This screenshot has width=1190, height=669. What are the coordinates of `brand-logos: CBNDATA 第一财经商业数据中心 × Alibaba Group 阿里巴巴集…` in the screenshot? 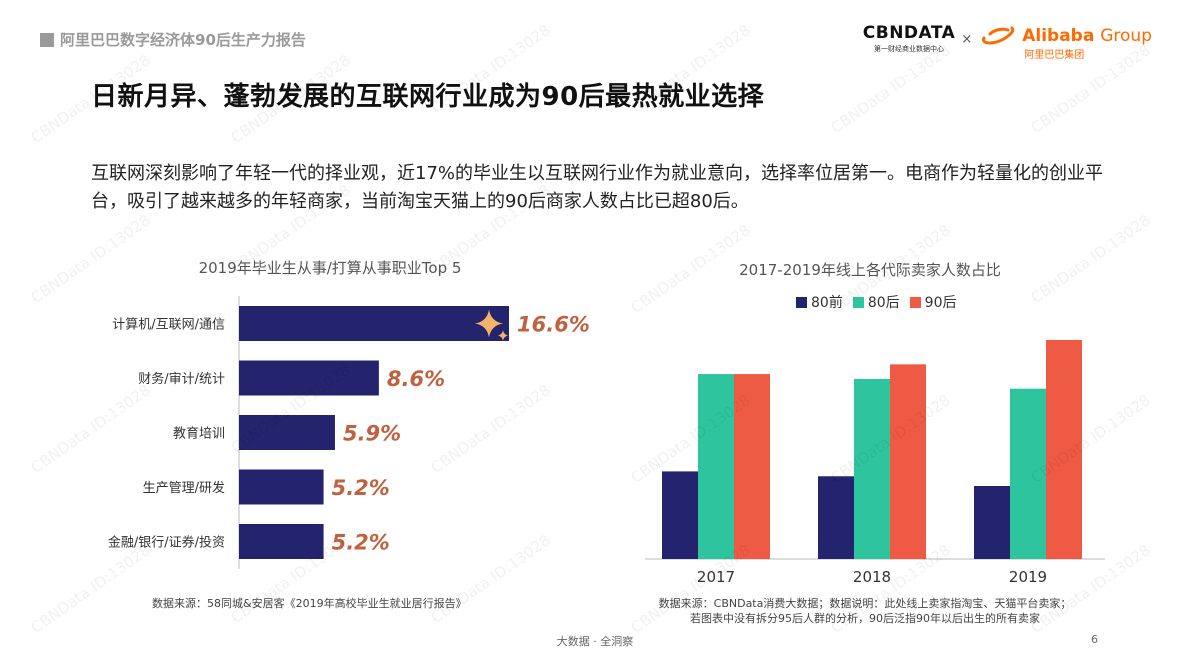 It's located at (1007, 42).